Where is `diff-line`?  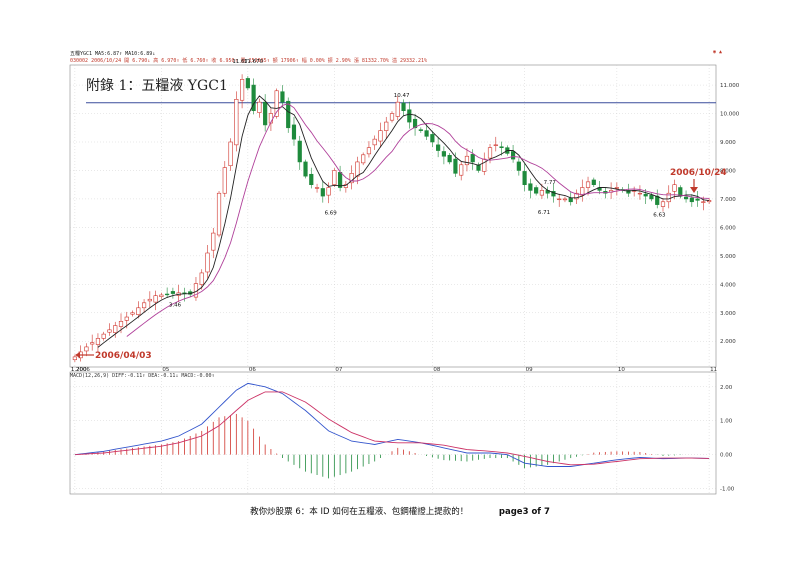
diff-line is located at coordinates (392, 424).